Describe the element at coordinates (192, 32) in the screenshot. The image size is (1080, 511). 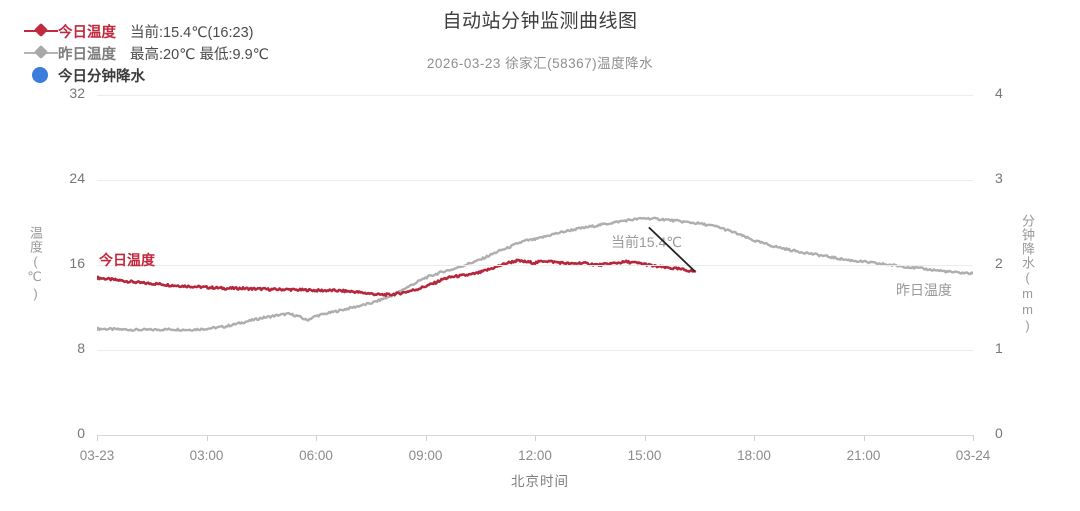
I see `legend-value-today-temp: 当前:15.4℃(16:23)` at that location.